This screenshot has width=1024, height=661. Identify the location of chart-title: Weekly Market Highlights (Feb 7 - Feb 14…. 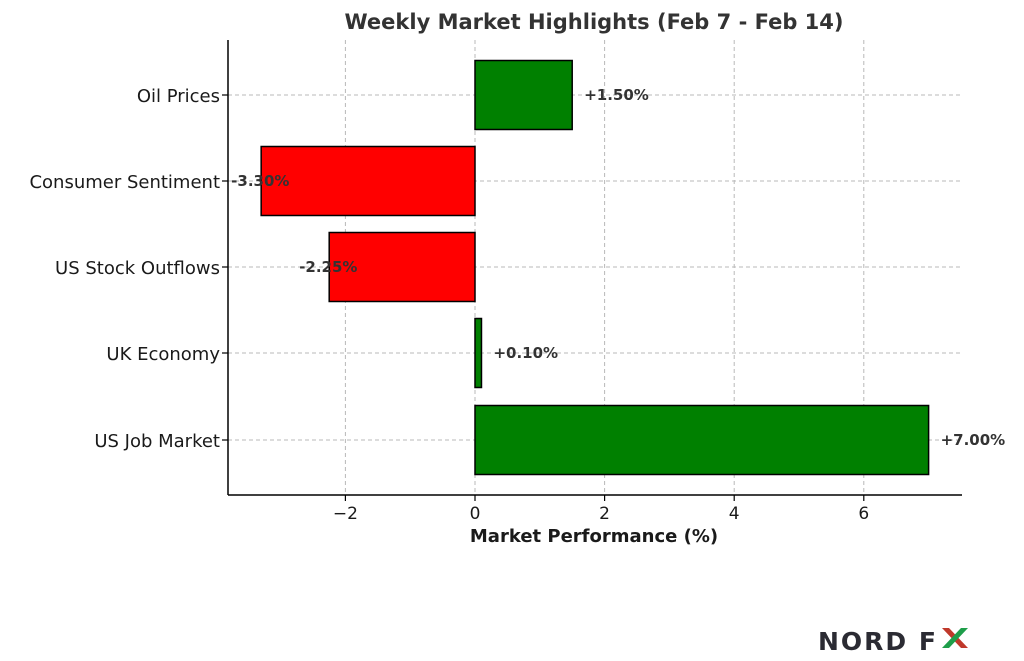
(594, 22).